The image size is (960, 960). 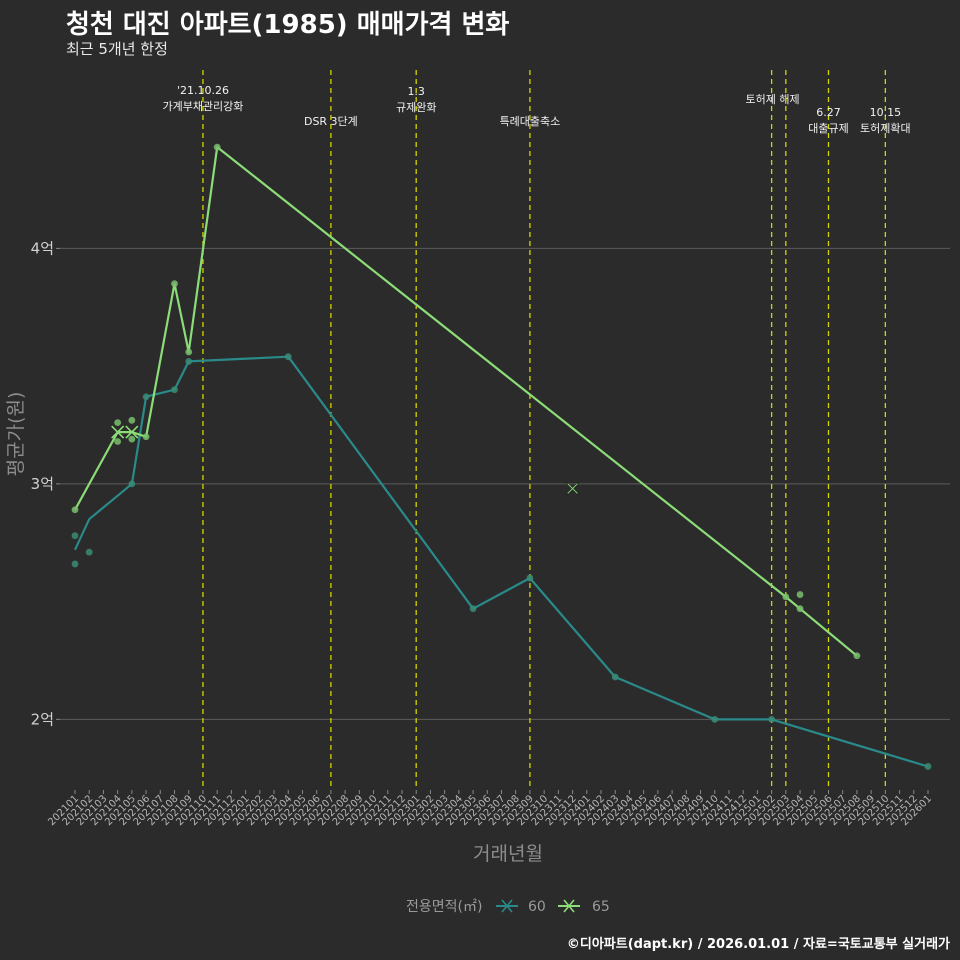 What do you see at coordinates (331, 121) in the screenshot?
I see `event-label-202207: DSR 3단계` at bounding box center [331, 121].